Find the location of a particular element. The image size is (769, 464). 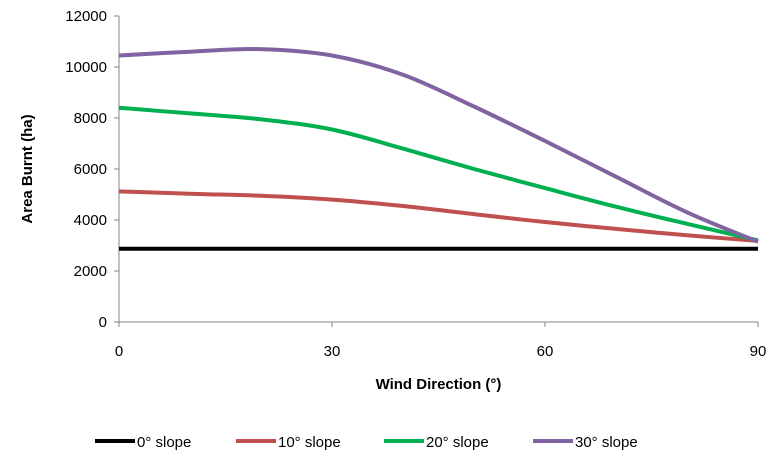

x-axis-title: Wind Direction (°) is located at coordinates (439, 384).